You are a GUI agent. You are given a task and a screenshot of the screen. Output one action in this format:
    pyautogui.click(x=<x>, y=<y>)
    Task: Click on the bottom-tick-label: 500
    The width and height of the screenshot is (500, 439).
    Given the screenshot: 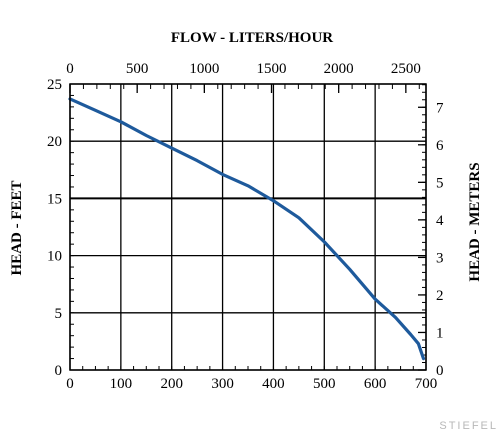 What is the action you would take?
    pyautogui.click(x=324, y=384)
    